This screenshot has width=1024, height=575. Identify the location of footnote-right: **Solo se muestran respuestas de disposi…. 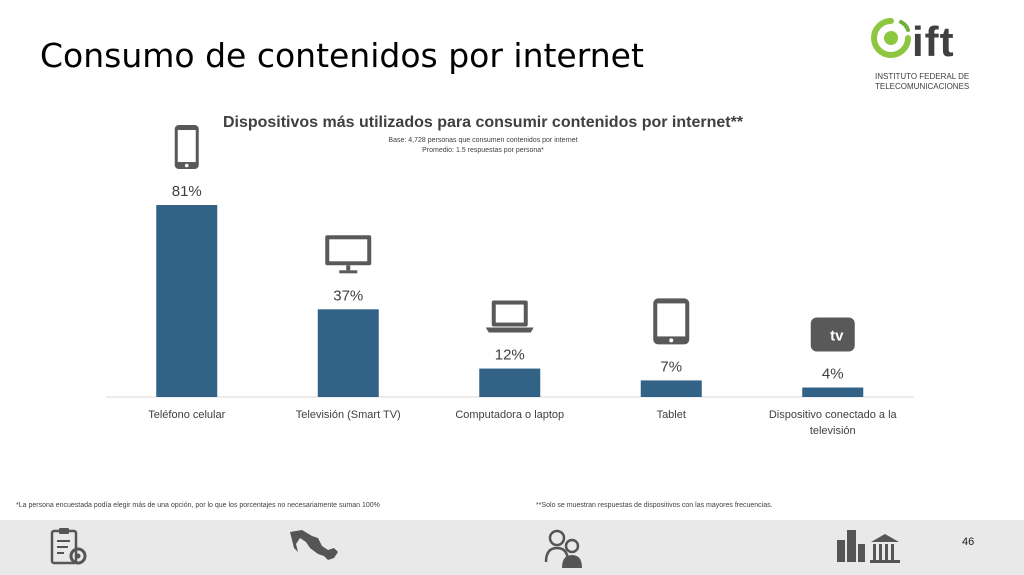
(654, 505).